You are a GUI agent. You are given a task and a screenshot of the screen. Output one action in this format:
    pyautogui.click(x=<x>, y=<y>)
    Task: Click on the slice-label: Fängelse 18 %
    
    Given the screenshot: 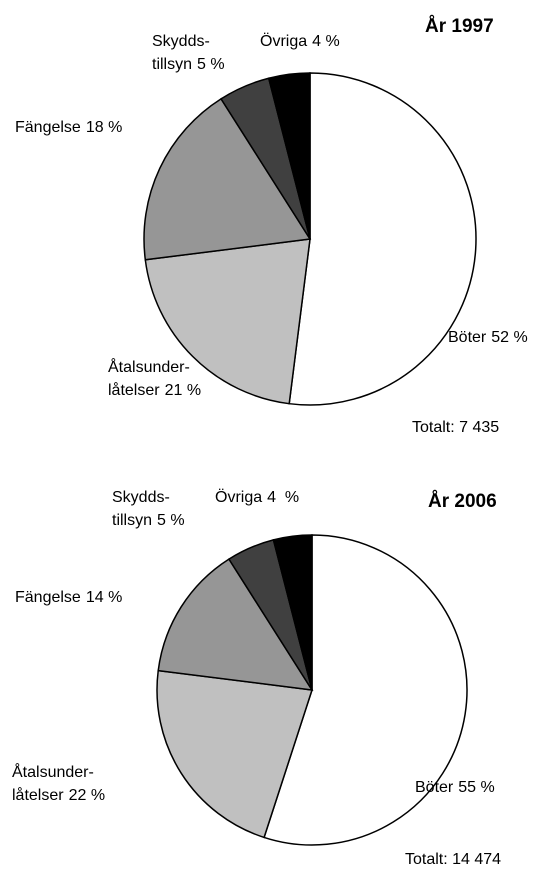 What is the action you would take?
    pyautogui.click(x=68, y=127)
    